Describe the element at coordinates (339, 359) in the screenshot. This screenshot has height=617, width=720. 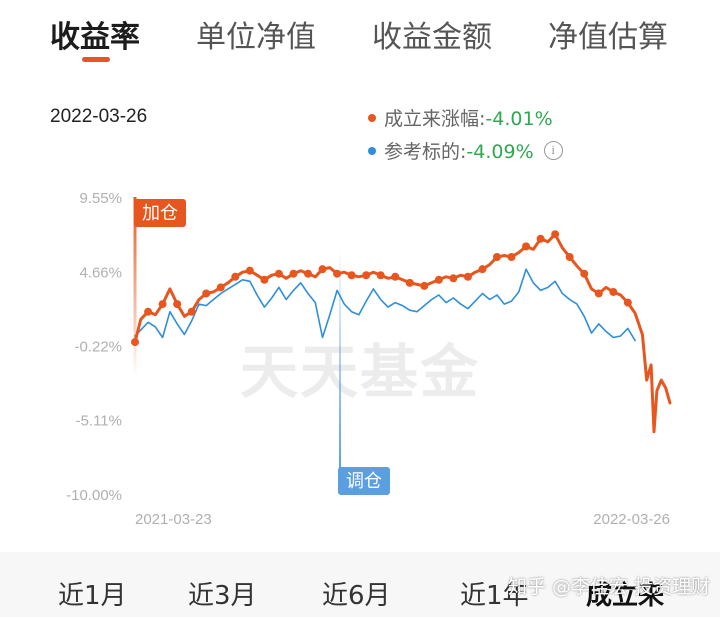
I see `marker-line-adjust` at that location.